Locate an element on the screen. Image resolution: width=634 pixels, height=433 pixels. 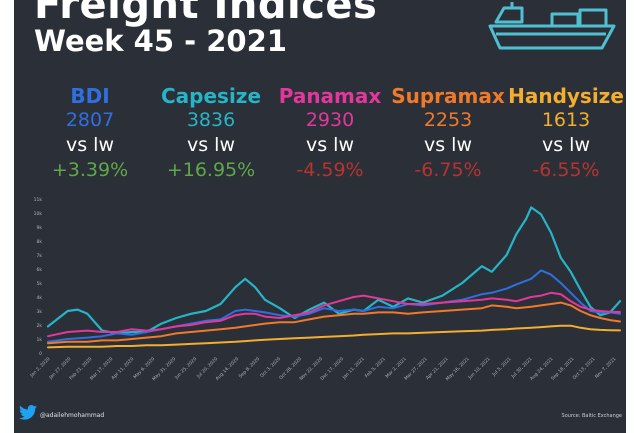
index-handysize: Handysize 1613 vs lw -6.55% is located at coordinates (565, 132).